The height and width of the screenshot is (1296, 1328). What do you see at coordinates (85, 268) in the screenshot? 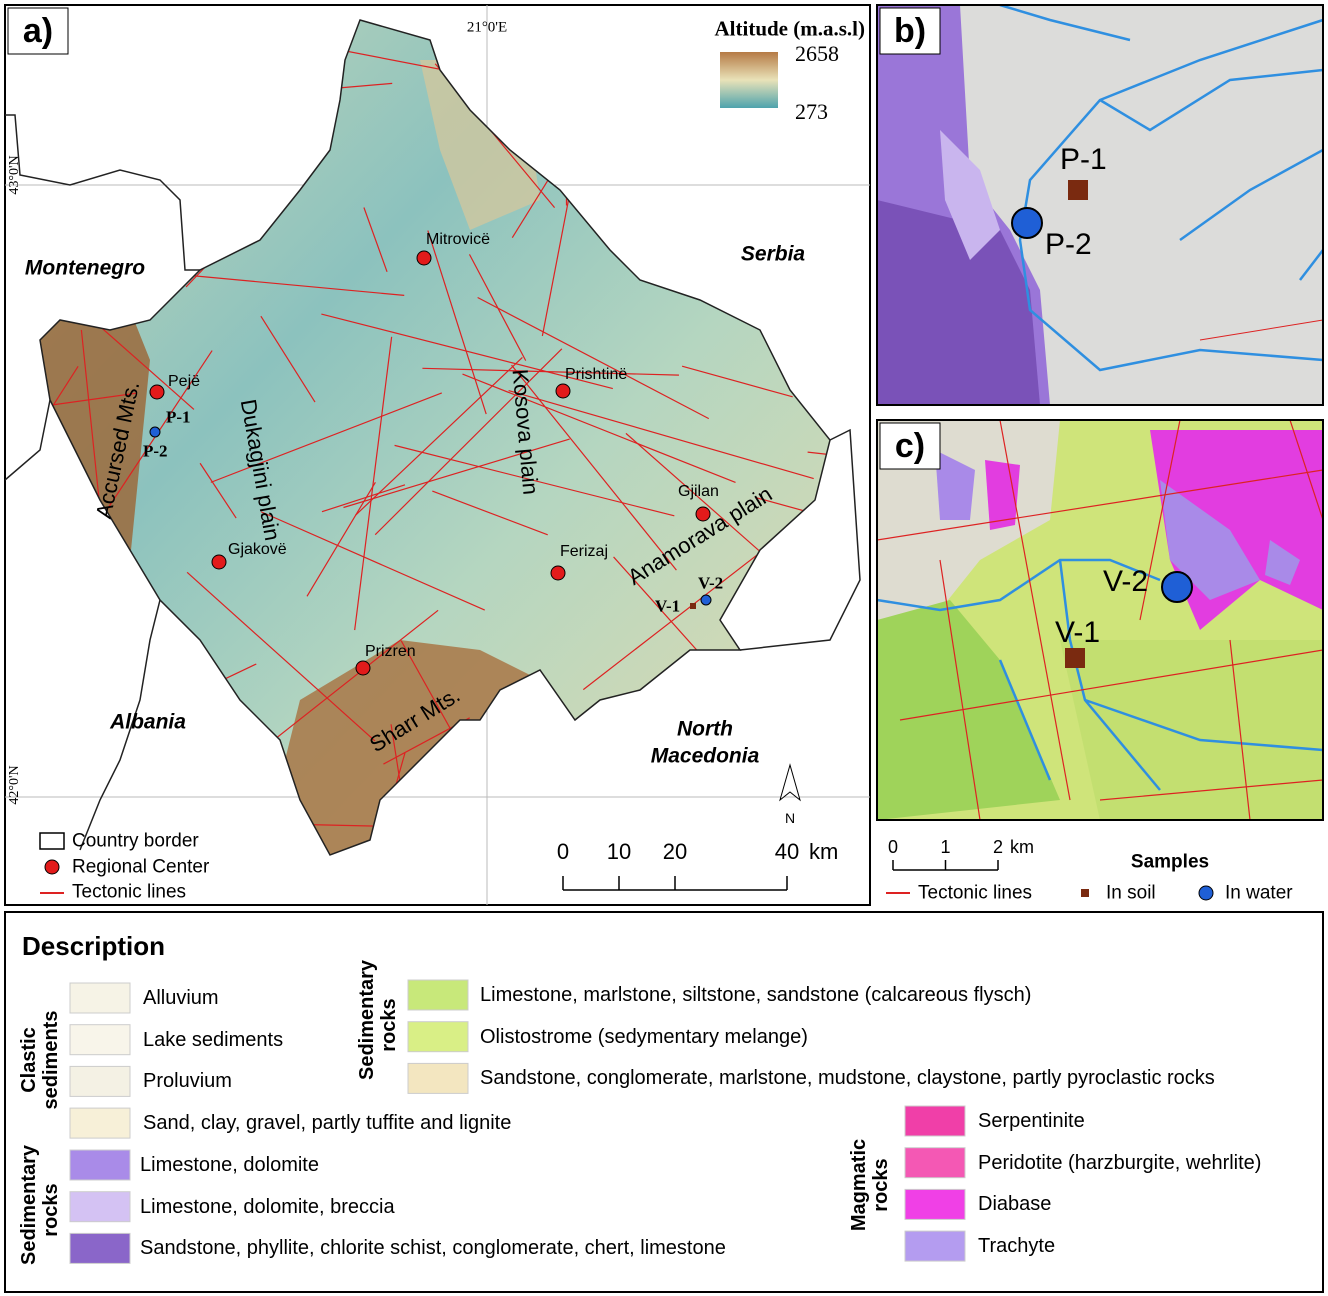
I see `country-label: Montenegro` at bounding box center [85, 268].